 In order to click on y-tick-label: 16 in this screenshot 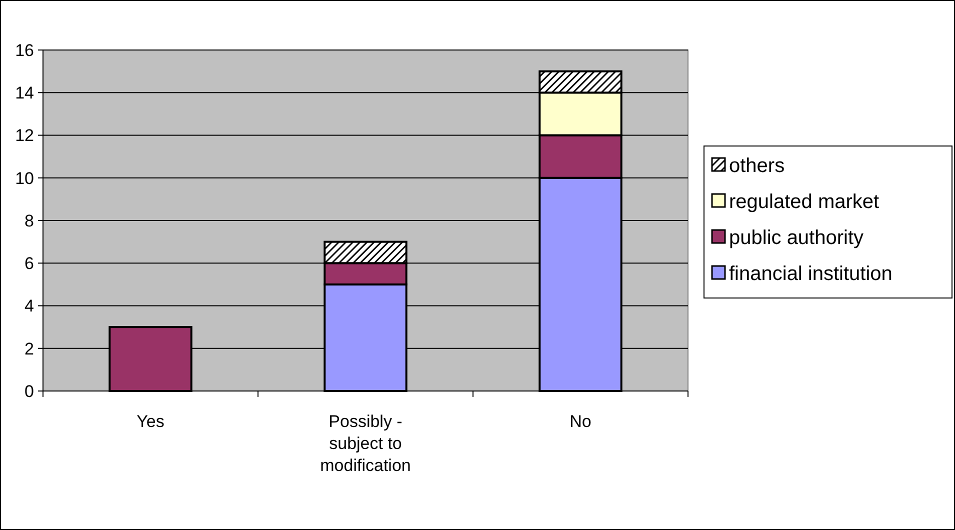, I will do `click(24, 50)`.